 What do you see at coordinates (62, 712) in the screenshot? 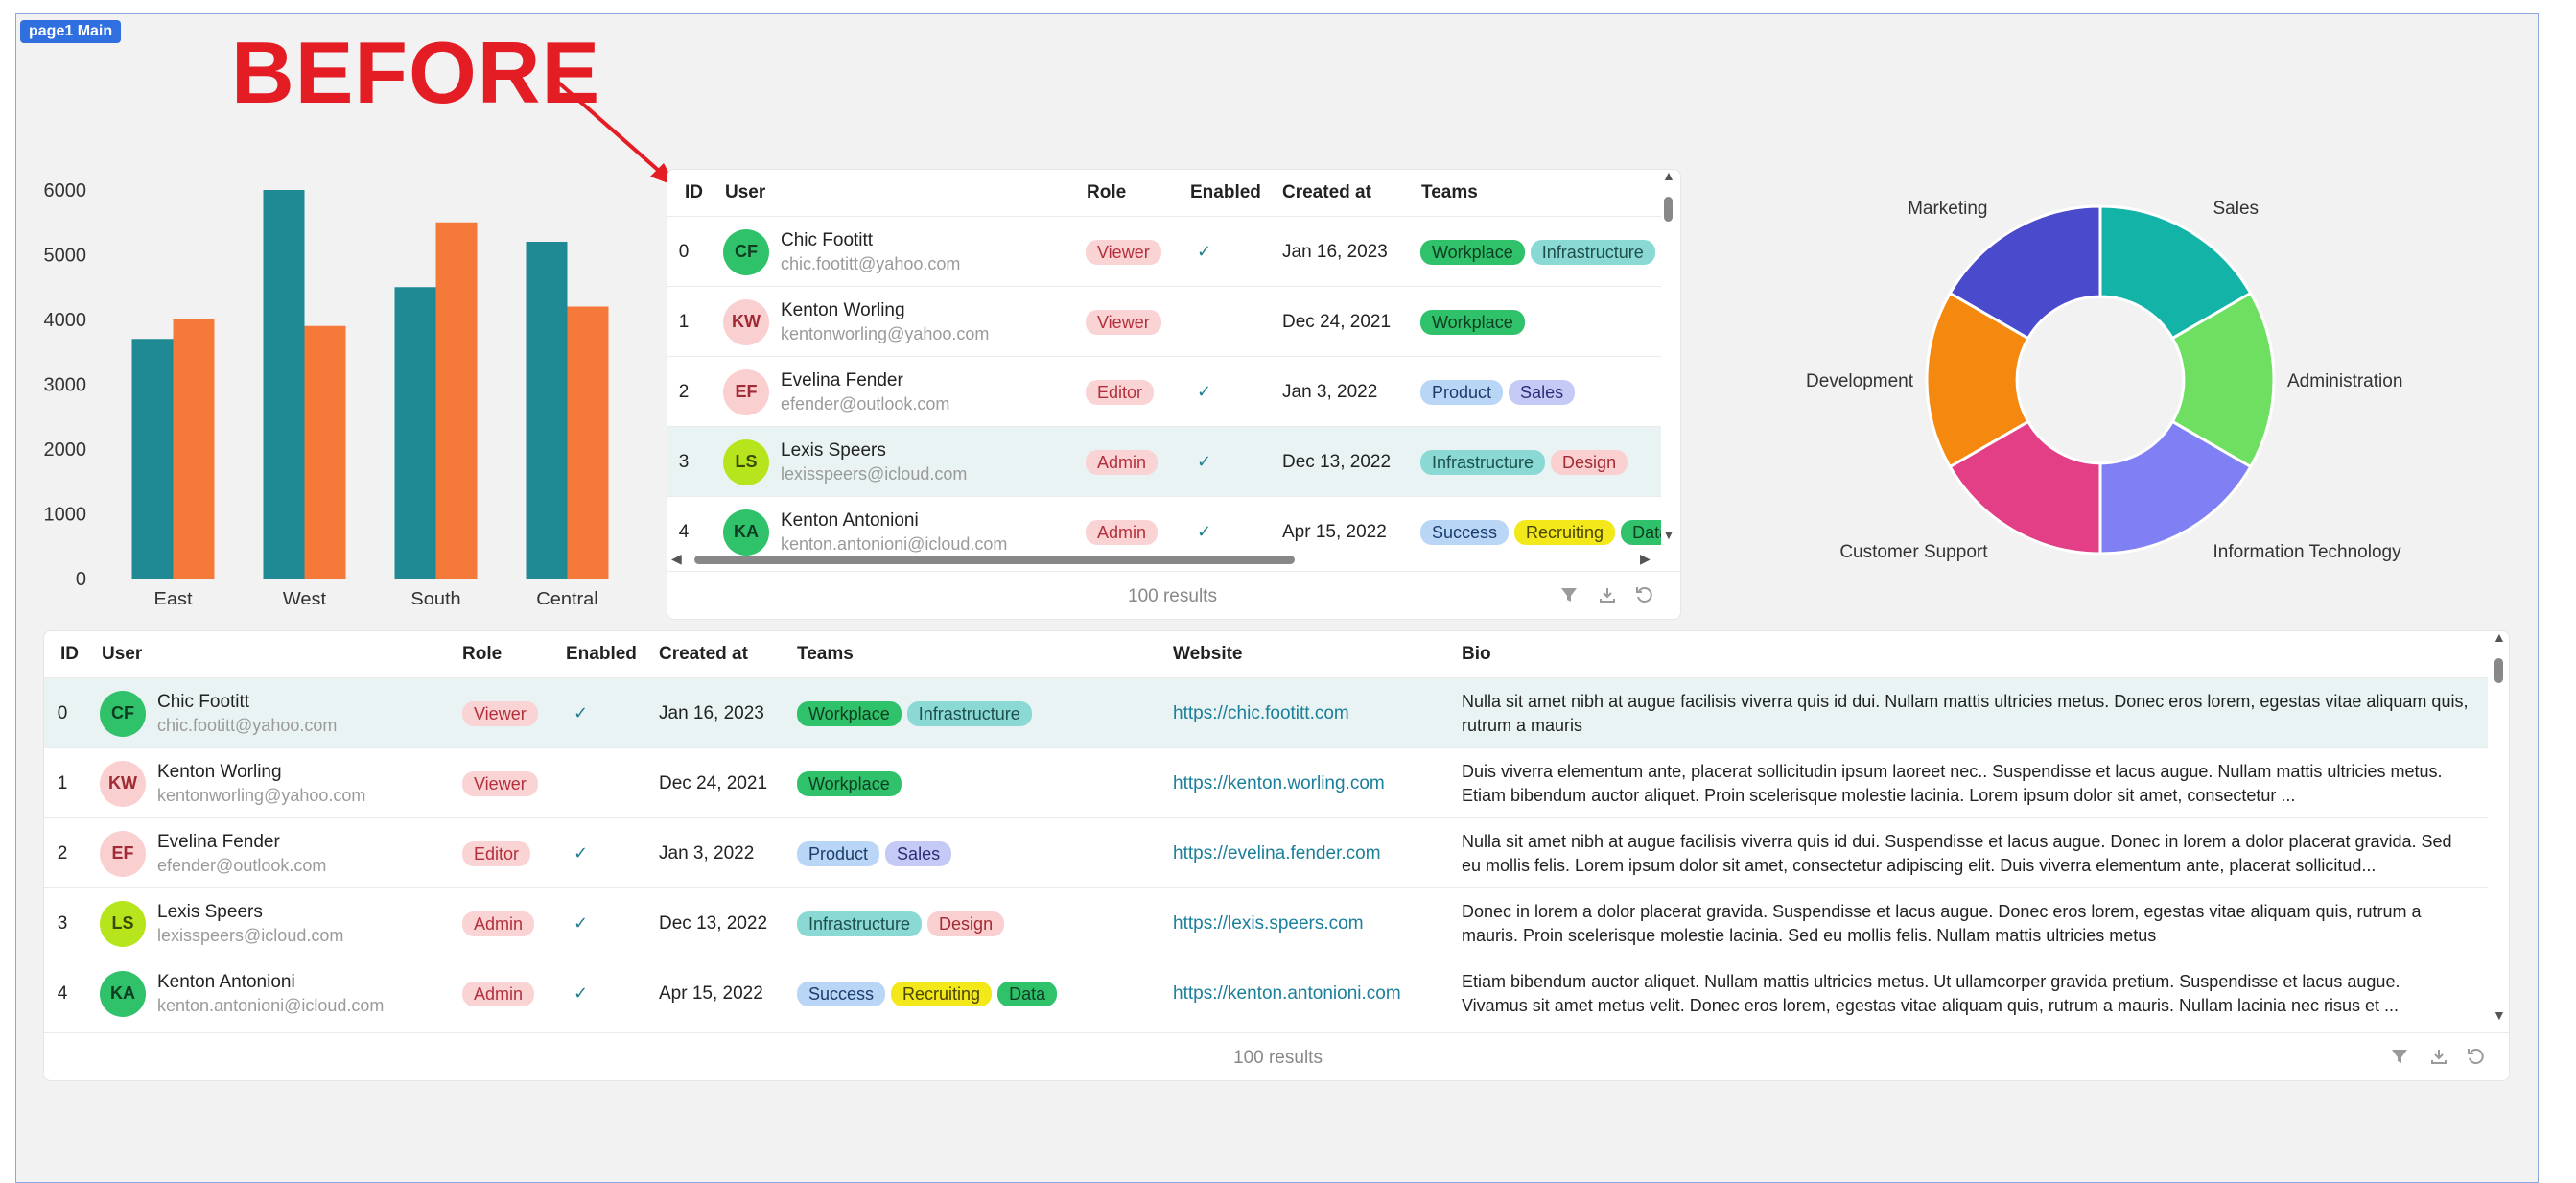
I see `row-id: 0` at bounding box center [62, 712].